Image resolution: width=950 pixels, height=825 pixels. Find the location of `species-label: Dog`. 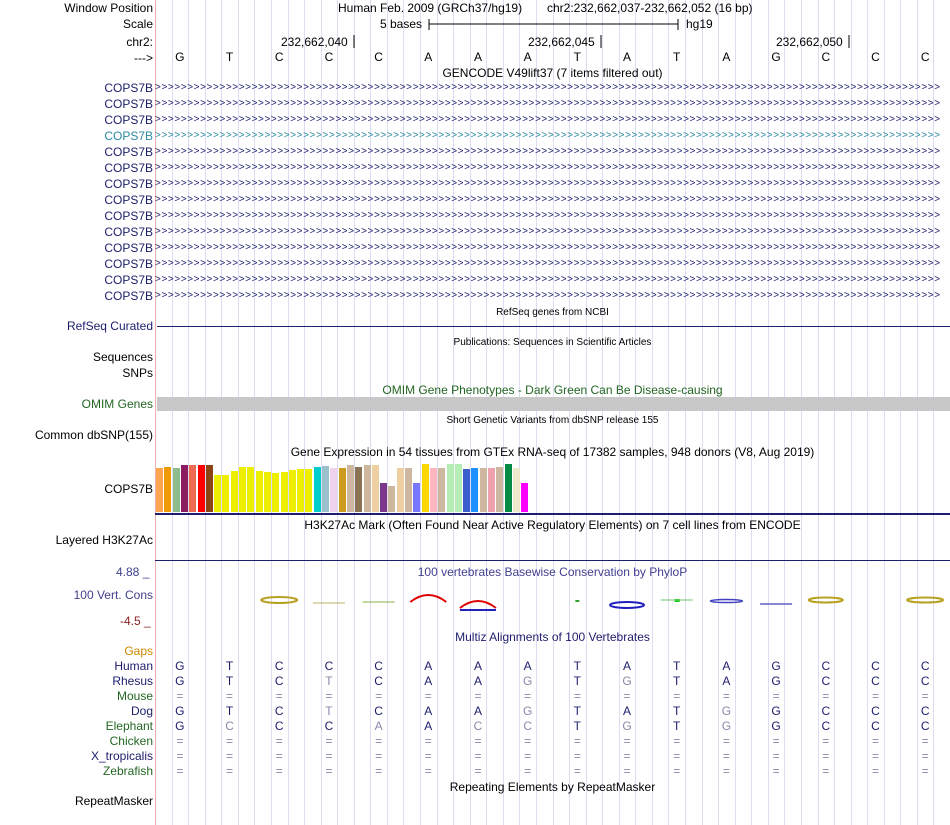

species-label: Dog is located at coordinates (141, 711).